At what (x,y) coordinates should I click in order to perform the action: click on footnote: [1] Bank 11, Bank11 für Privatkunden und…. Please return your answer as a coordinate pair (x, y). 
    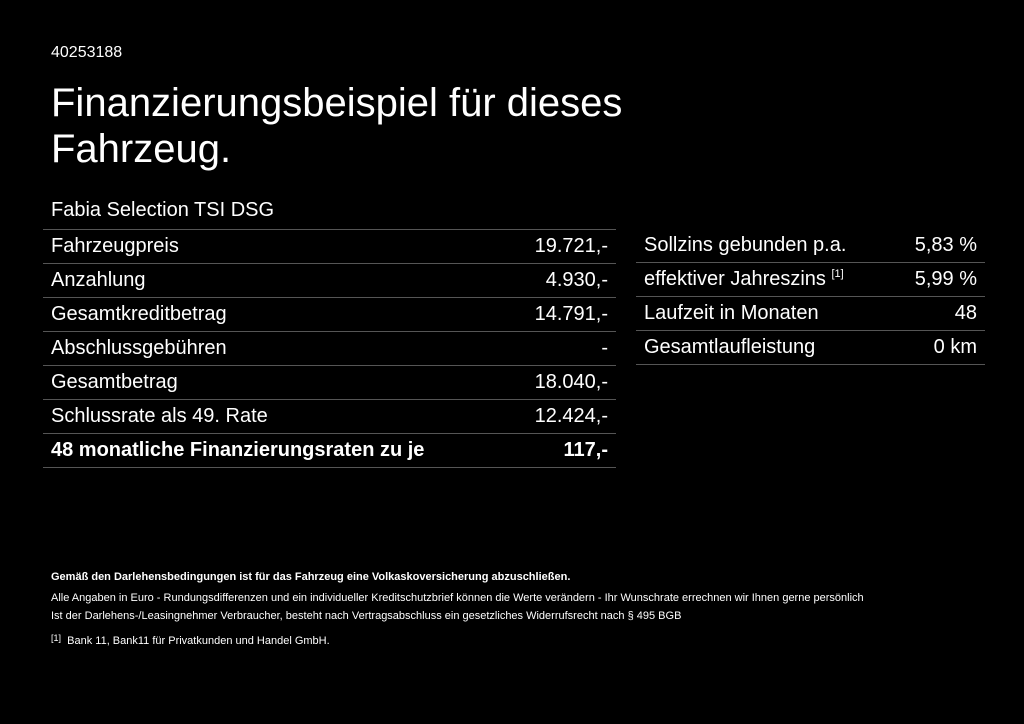
    Looking at the image, I should click on (190, 640).